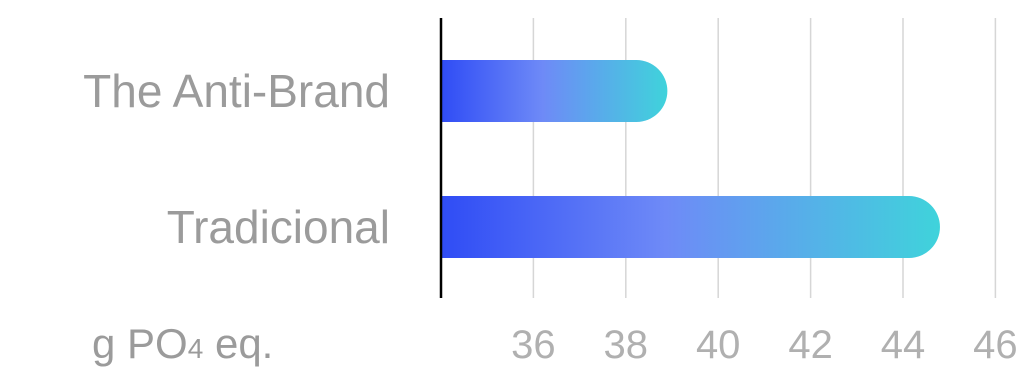 The height and width of the screenshot is (376, 1022). I want to click on bar-tradicional, so click(690, 226).